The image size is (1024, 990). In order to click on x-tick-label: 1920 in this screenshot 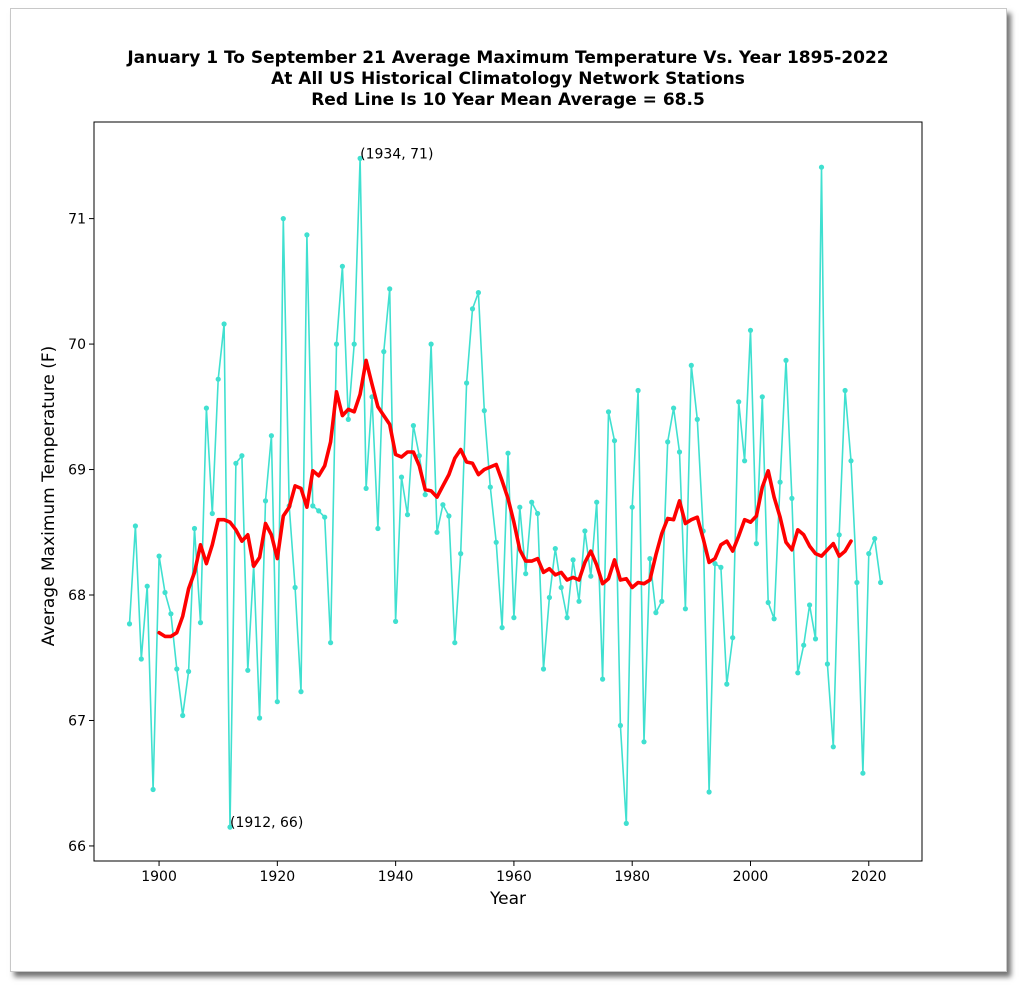, I will do `click(278, 877)`.